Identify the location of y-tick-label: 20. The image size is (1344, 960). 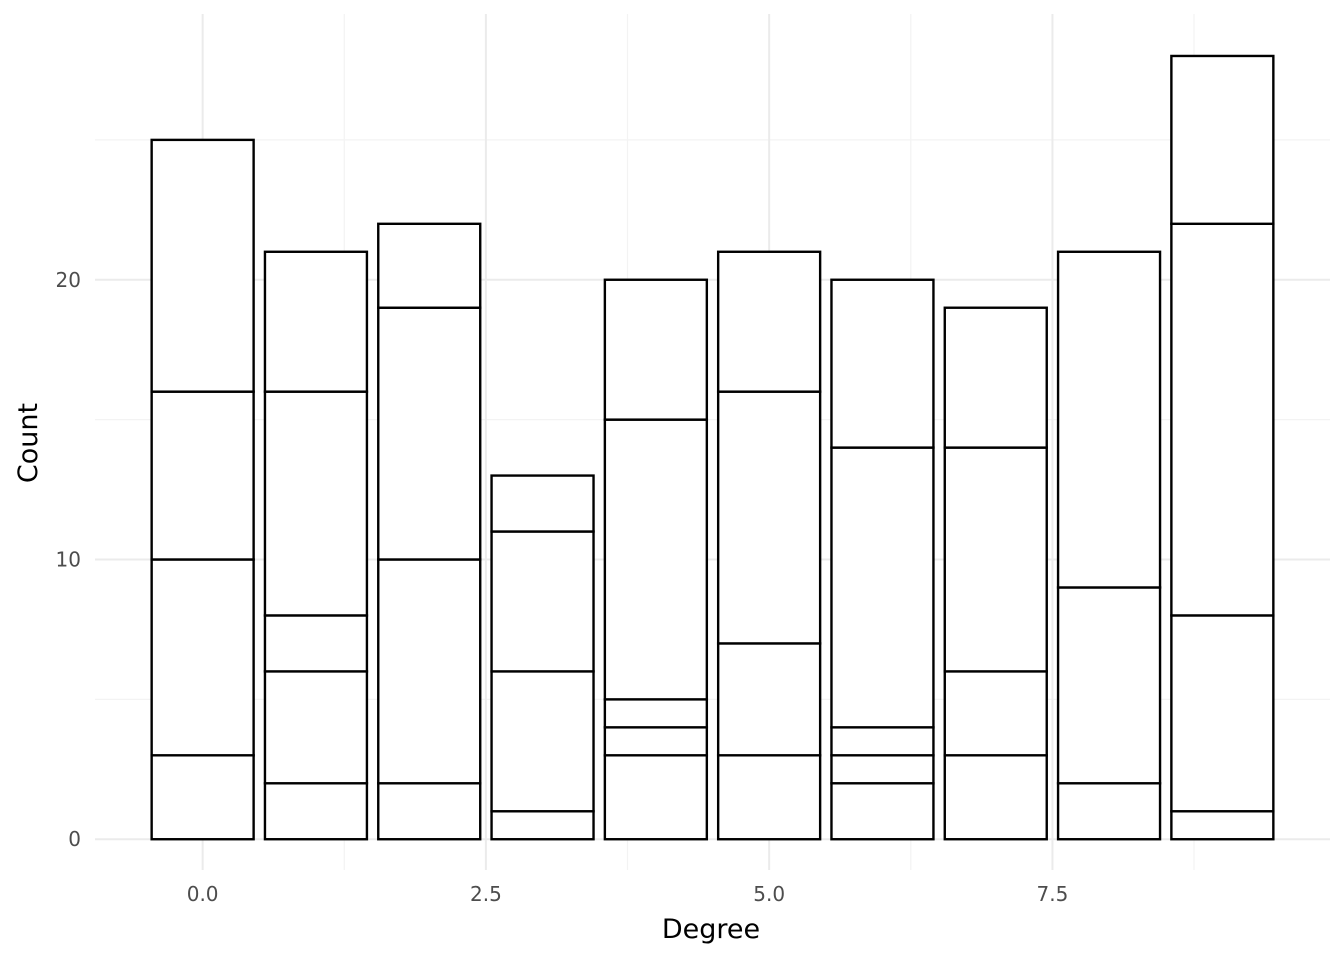
(68, 280).